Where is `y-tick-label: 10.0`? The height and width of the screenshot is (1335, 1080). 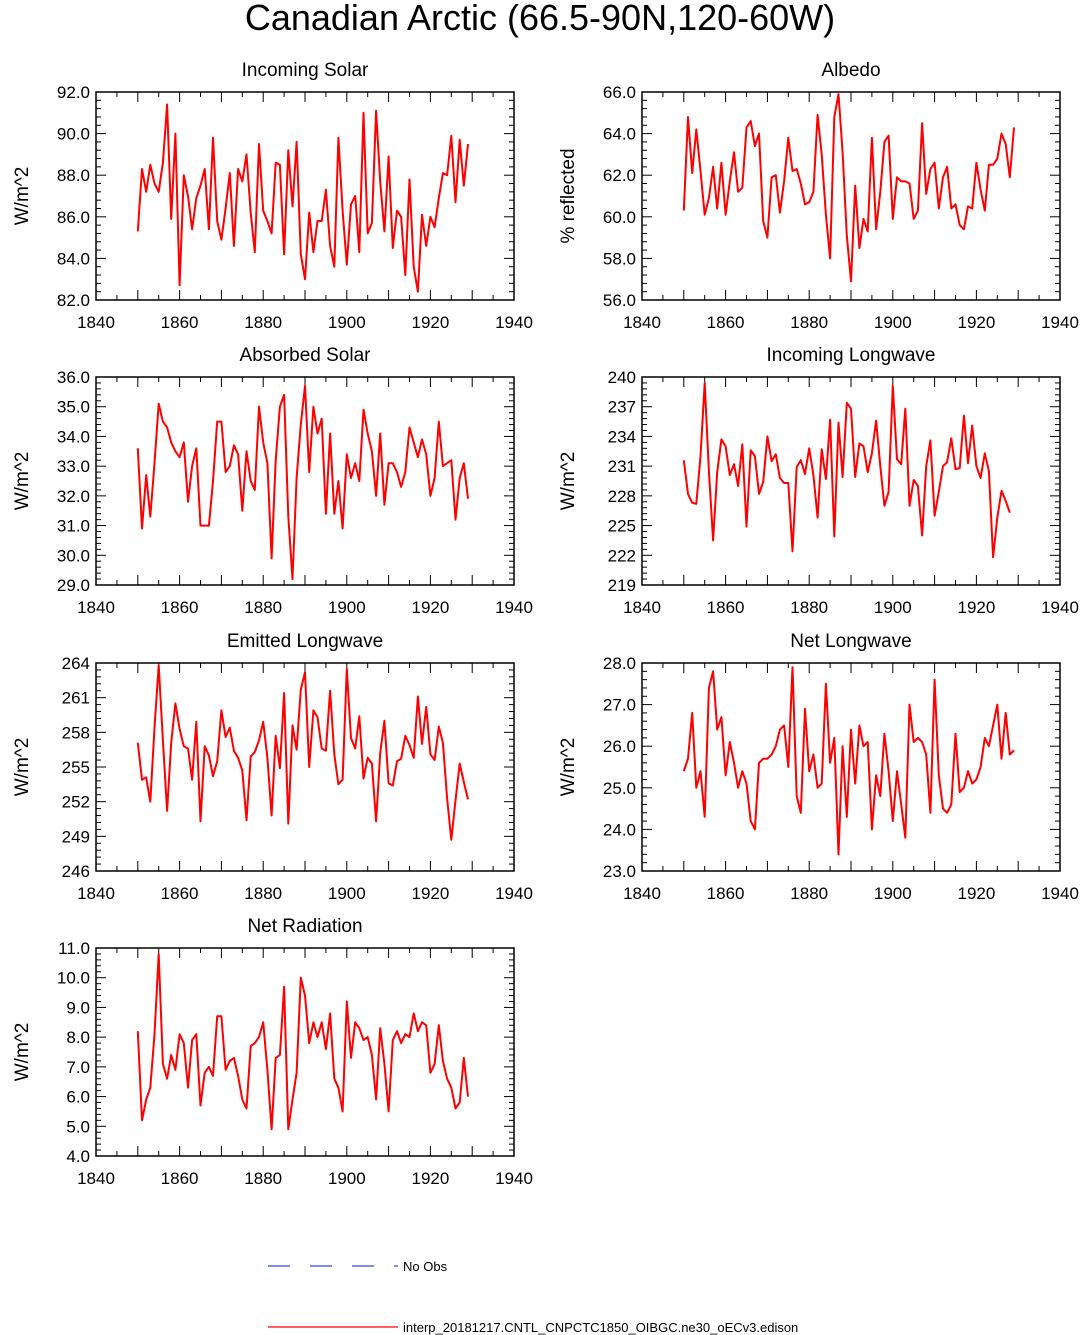
y-tick-label: 10.0 is located at coordinates (73, 978).